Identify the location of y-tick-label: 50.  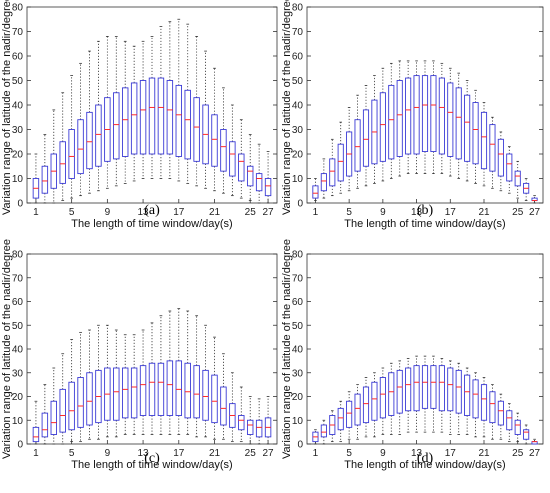
(298, 326).